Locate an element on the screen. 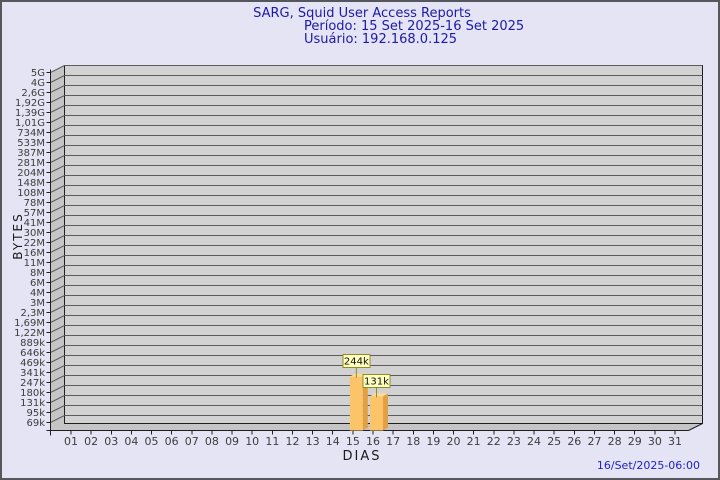 The width and height of the screenshot is (720, 480). y-tick-label: 8M is located at coordinates (37, 273).